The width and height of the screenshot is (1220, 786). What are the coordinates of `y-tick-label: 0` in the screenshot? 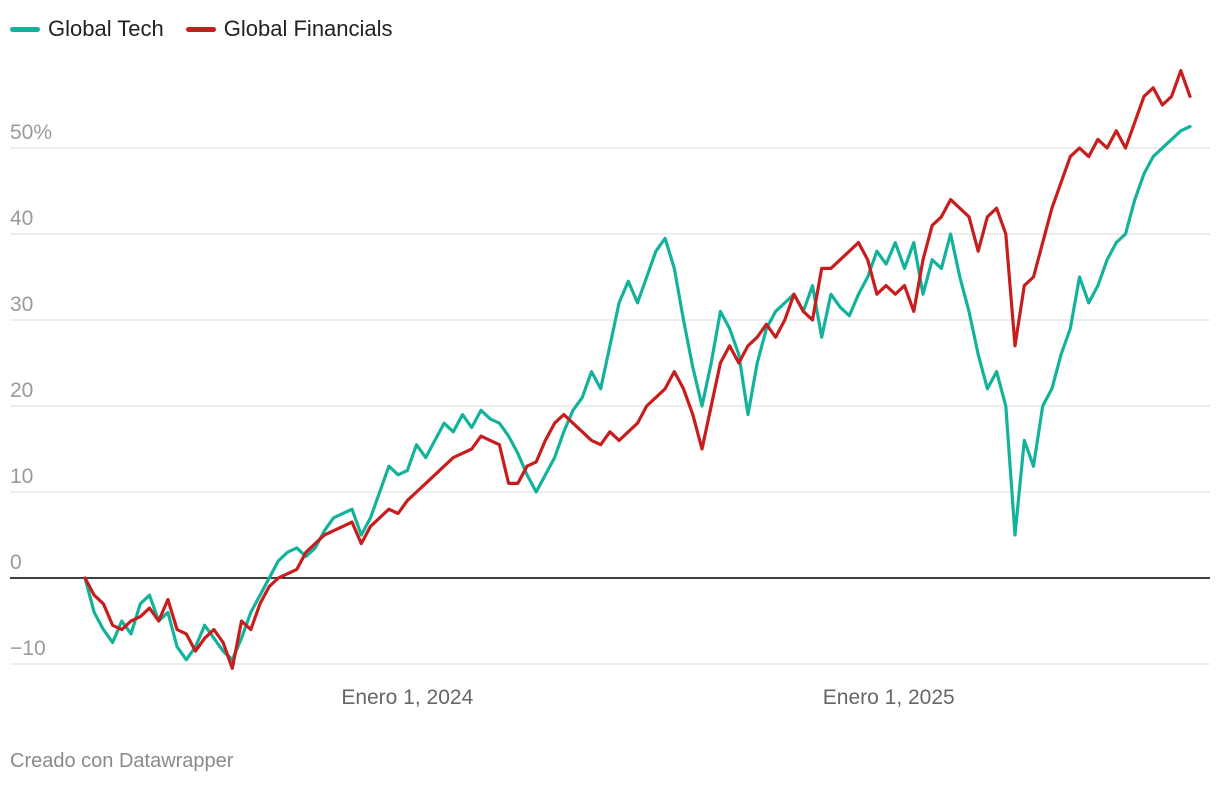 It's located at (16, 562).